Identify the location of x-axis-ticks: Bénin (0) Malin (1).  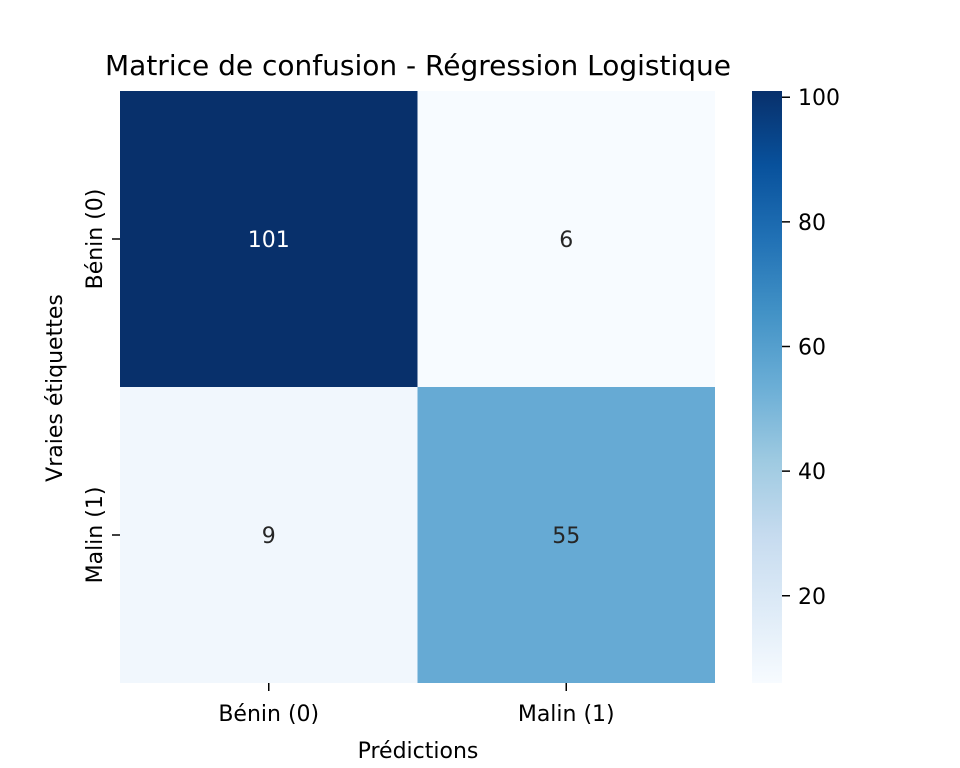
(416, 705).